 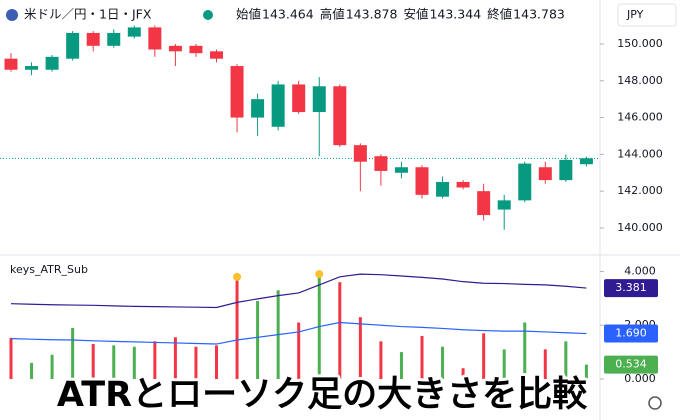 What do you see at coordinates (640, 227) in the screenshot?
I see `y-tick-label: 140.000` at bounding box center [640, 227].